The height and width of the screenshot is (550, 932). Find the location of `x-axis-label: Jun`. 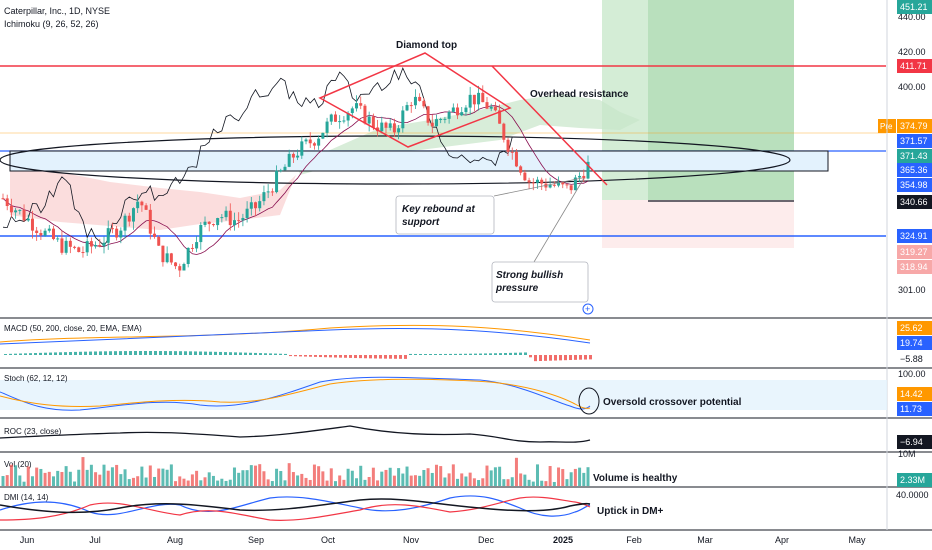

x-axis-label: Jun is located at coordinates (27, 540).